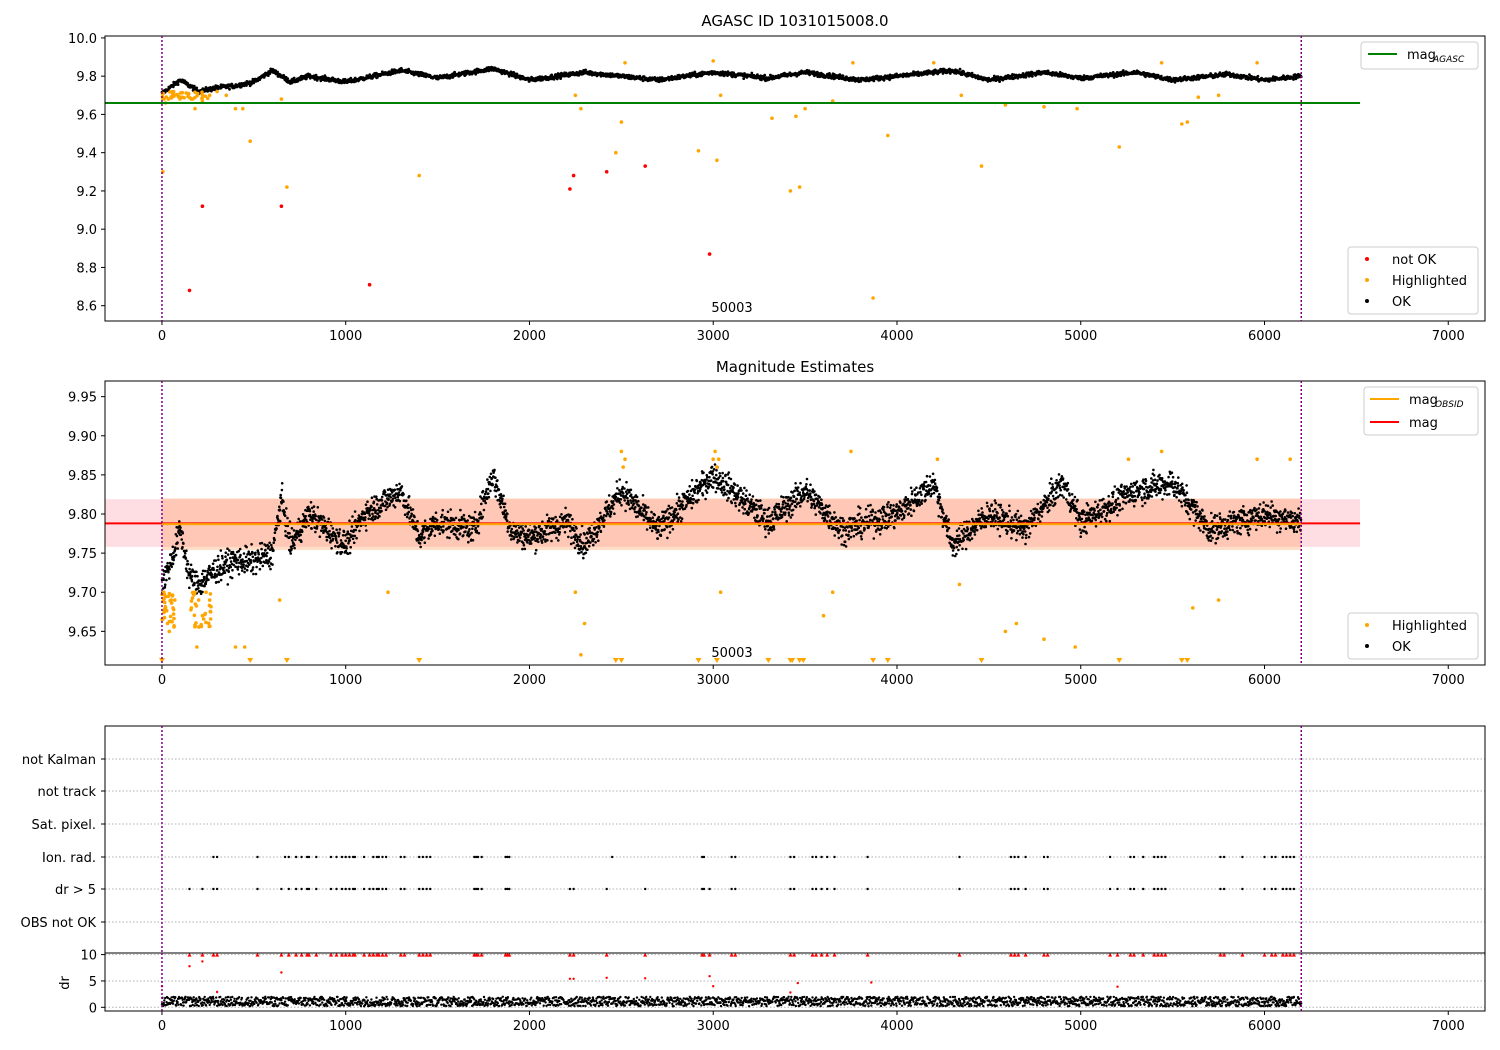 The width and height of the screenshot is (1500, 1050). I want to click on y-tick-label: 9.4, so click(86, 154).